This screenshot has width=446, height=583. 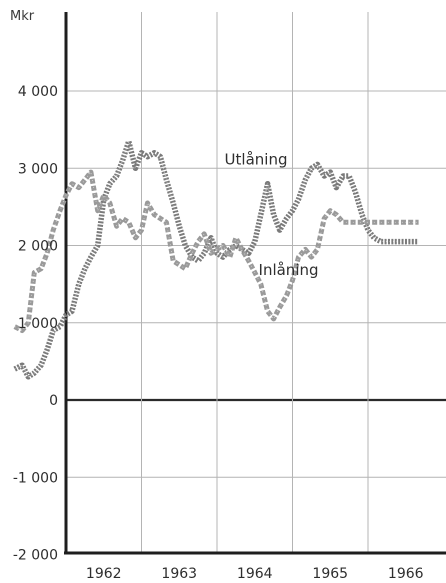 I want to click on y-tick-label: 3 000, so click(x=38, y=169).